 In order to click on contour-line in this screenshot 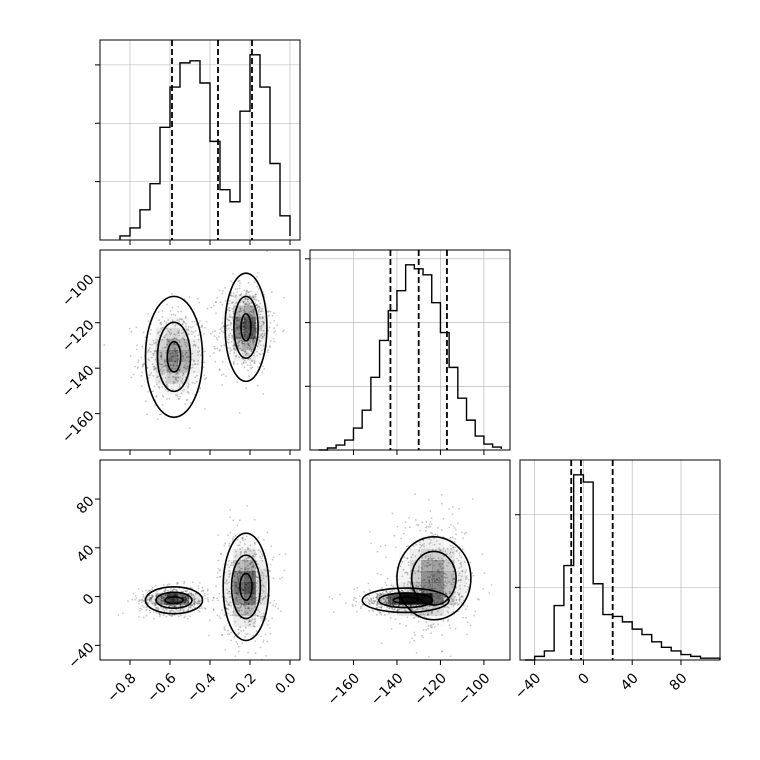, I will do `click(433, 578)`.